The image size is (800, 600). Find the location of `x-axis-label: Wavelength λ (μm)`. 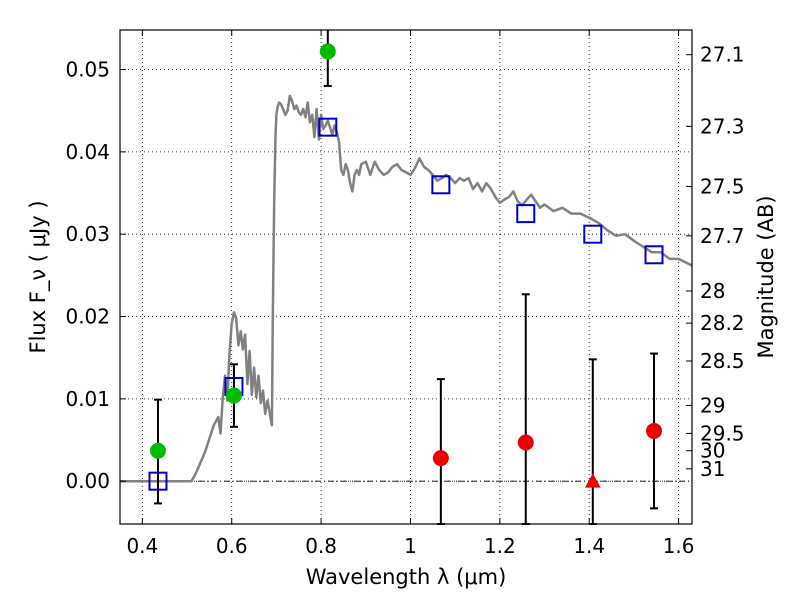

x-axis-label: Wavelength λ (μm) is located at coordinates (406, 577).